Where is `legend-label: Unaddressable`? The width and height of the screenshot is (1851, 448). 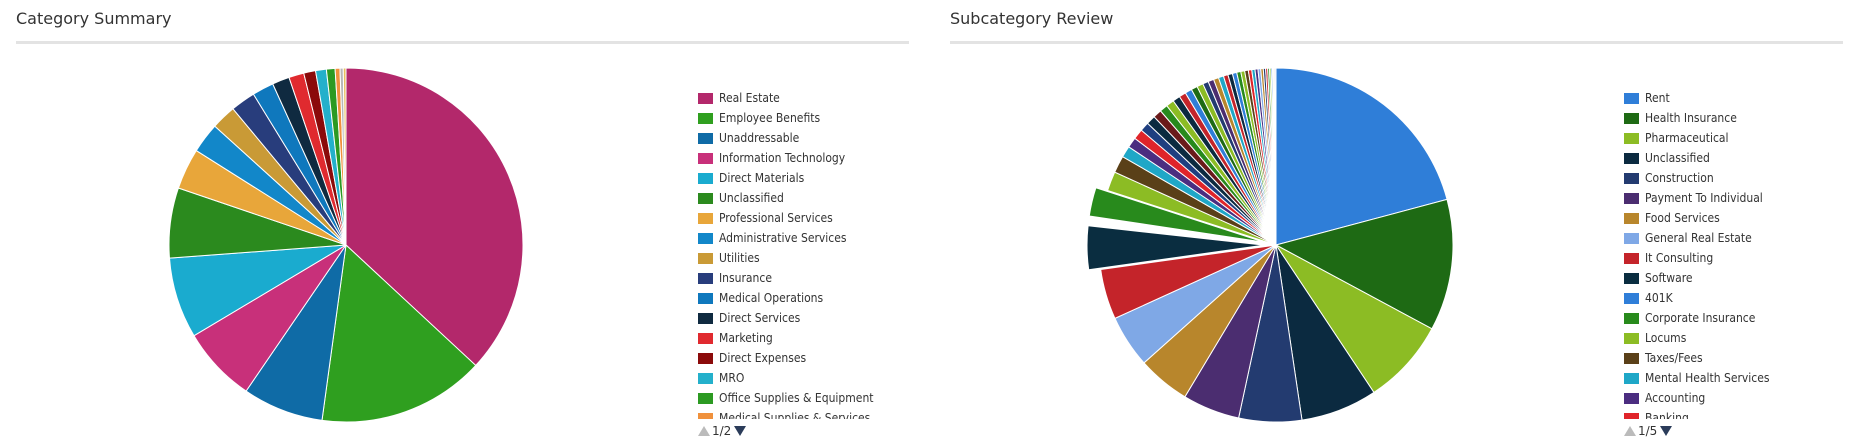
legend-label: Unaddressable is located at coordinates (759, 138).